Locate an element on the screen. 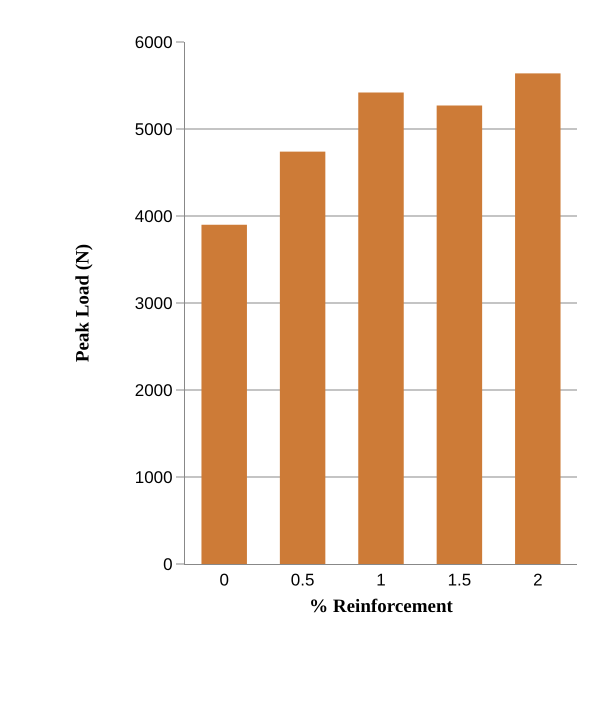  x-axis-title: % Reinforcement is located at coordinates (381, 607).